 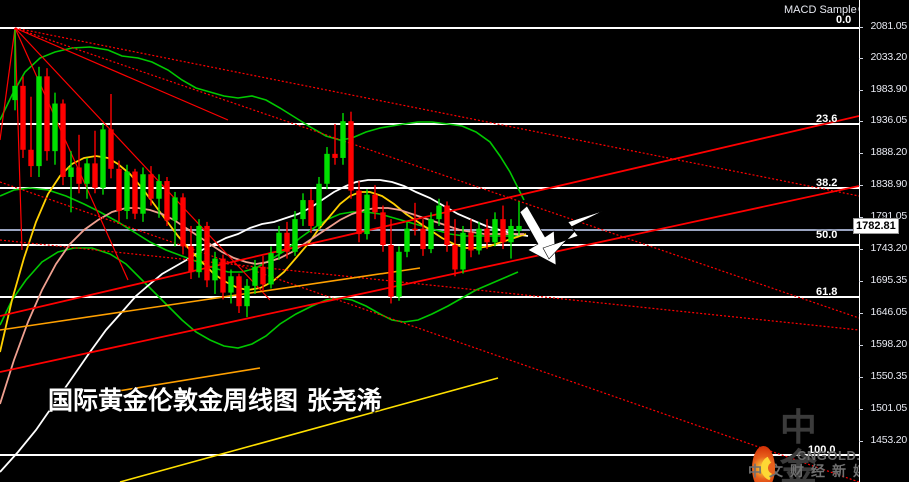 What do you see at coordinates (888, 376) in the screenshot?
I see `axis-tick-label: 1550.35` at bounding box center [888, 376].